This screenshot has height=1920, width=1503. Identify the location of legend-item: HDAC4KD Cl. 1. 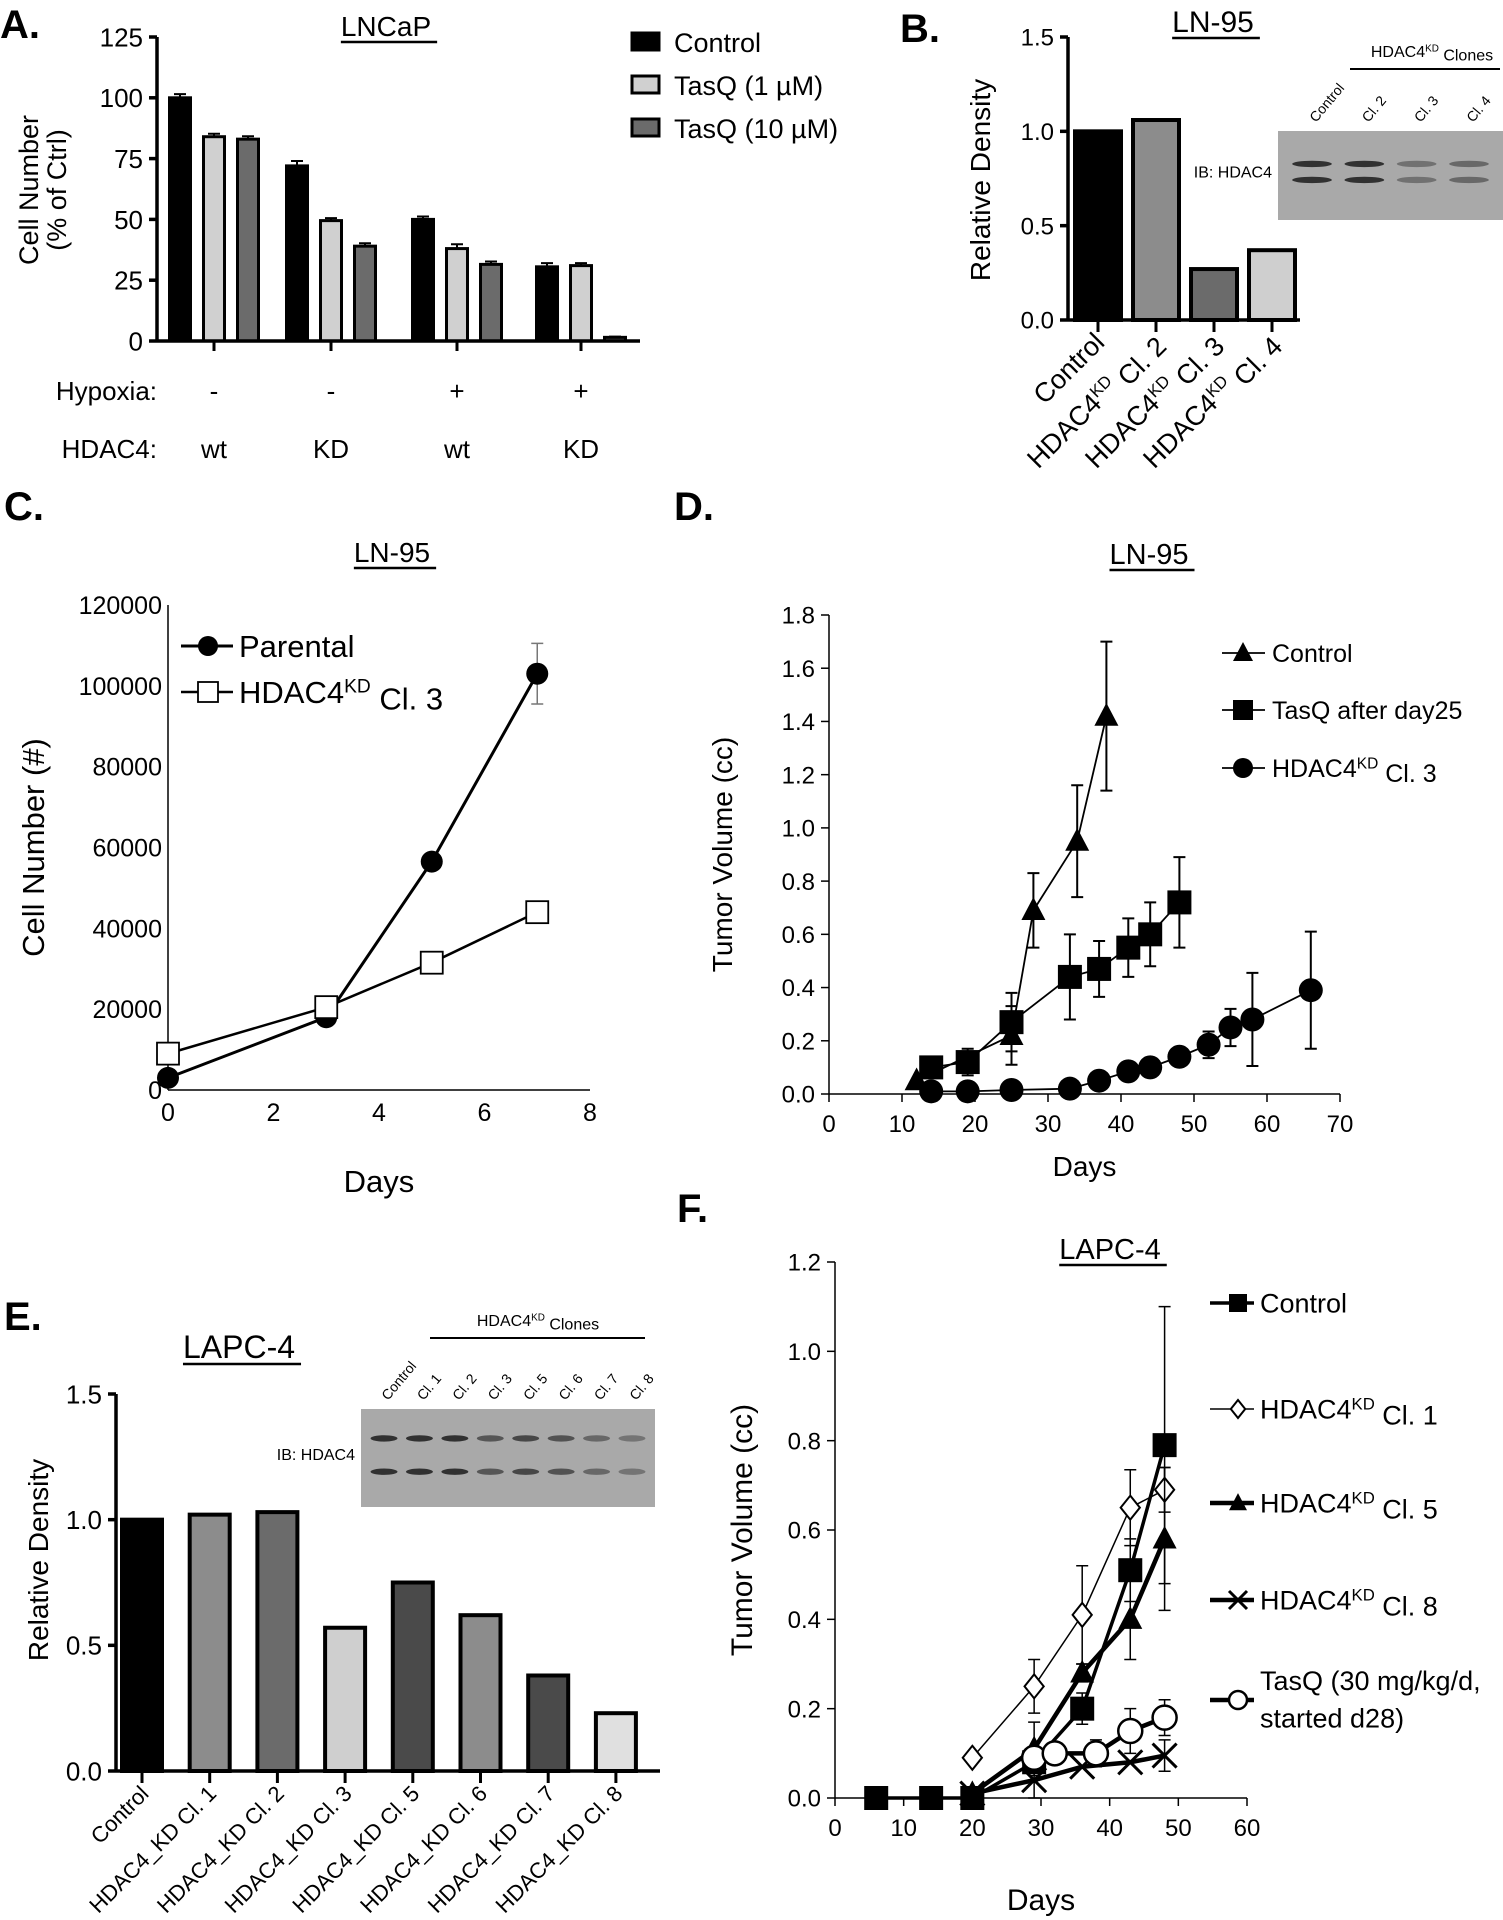
(1324, 1412).